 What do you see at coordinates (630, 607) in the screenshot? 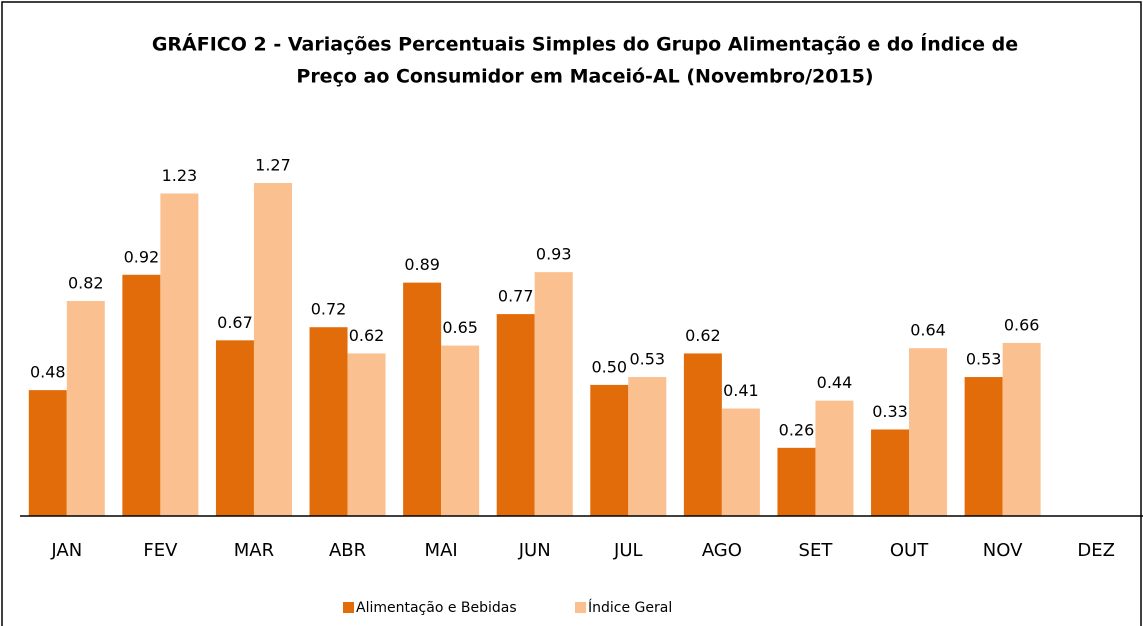
I see `legend-label: Índice Geral` at bounding box center [630, 607].